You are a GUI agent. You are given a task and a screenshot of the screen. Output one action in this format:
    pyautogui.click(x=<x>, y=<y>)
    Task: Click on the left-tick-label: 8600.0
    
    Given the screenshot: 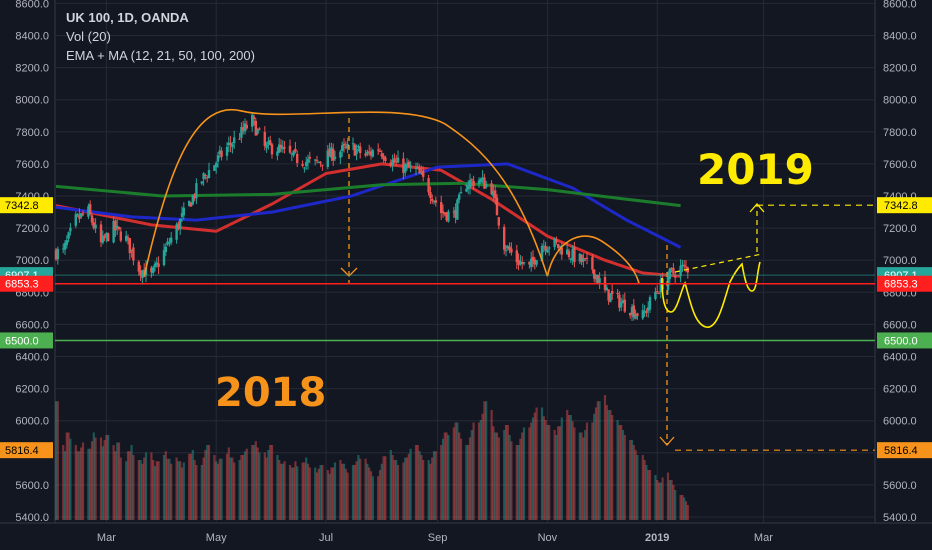 What is the action you would take?
    pyautogui.click(x=32, y=5)
    